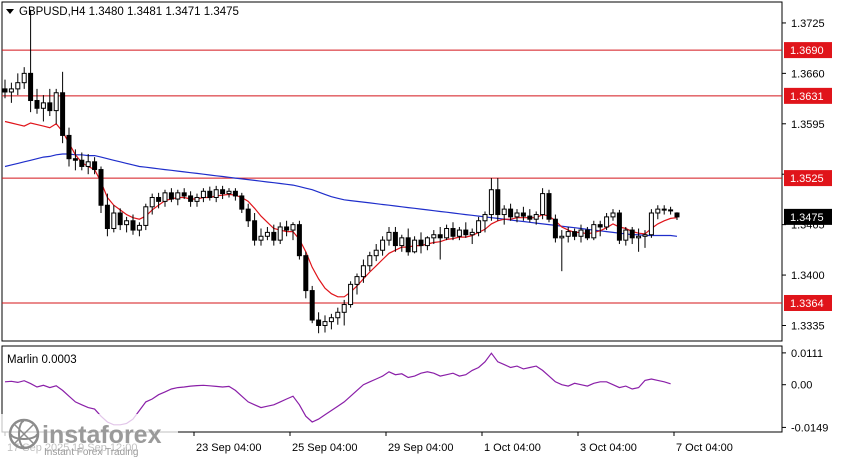  I want to click on indicator-label: Marlin 0.0003, so click(42, 360).